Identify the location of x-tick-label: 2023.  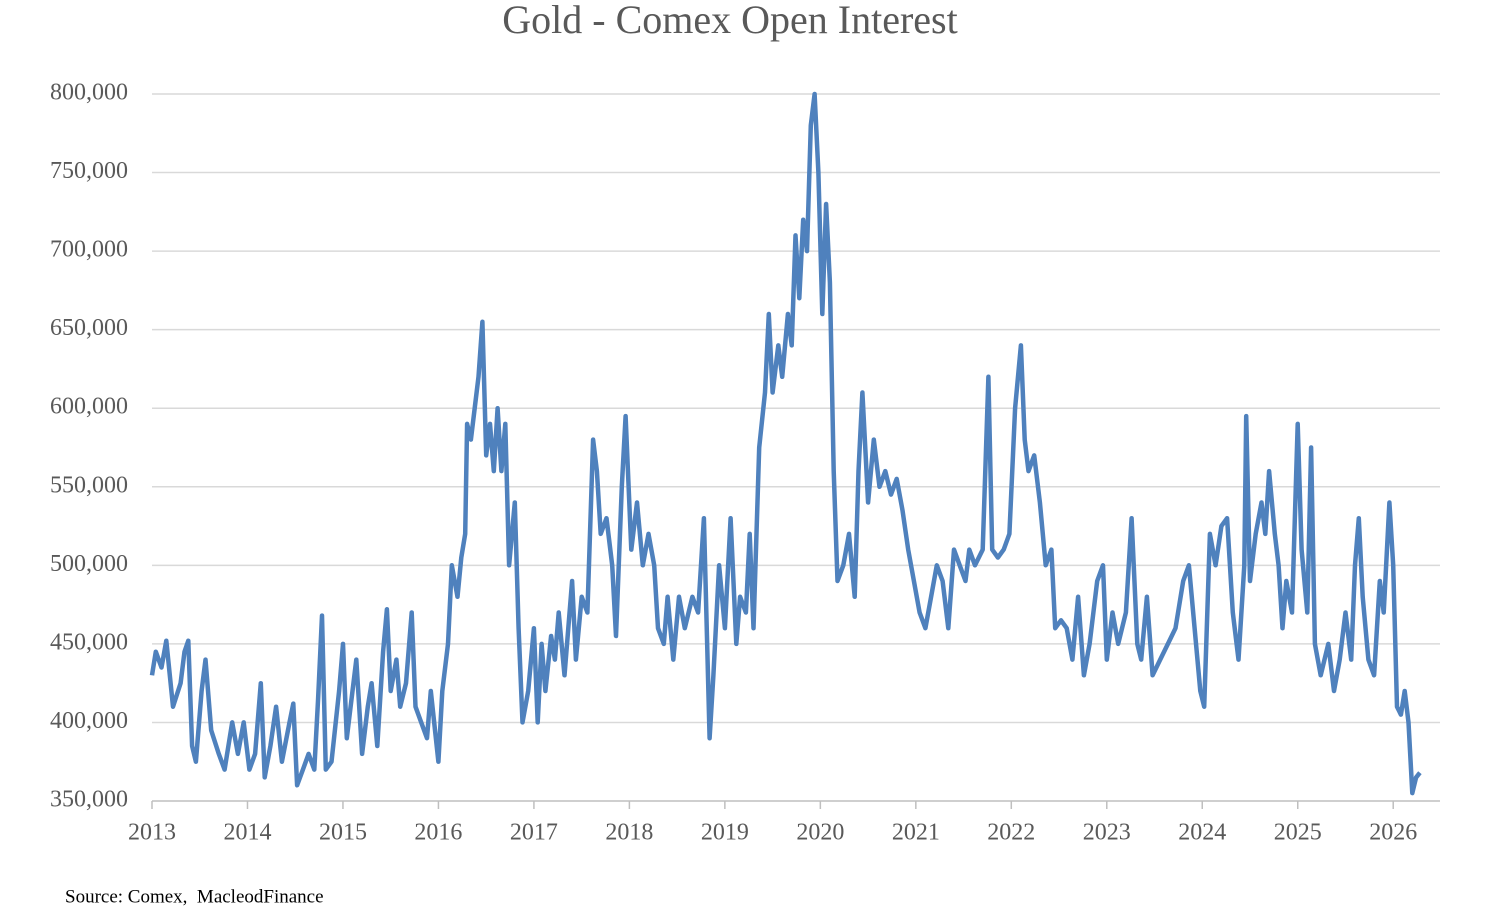
(1107, 833).